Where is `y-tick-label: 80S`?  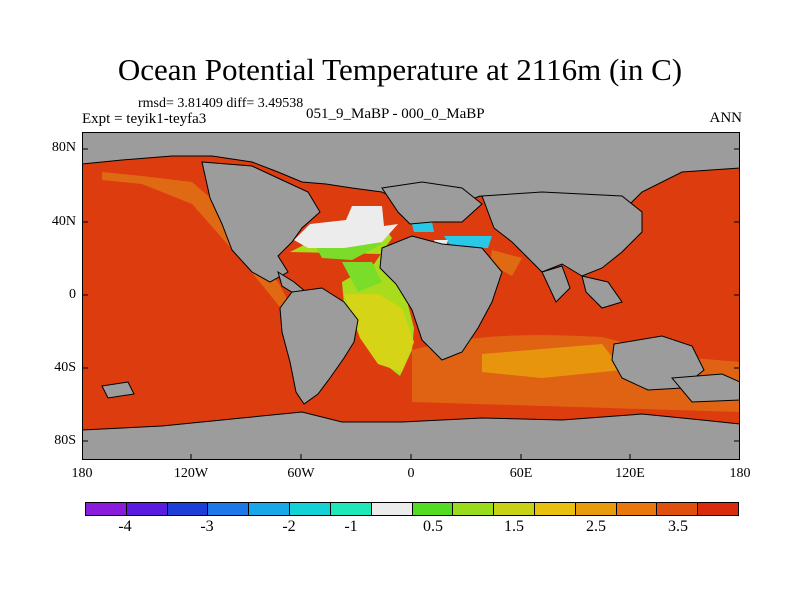
y-tick-label: 80S is located at coordinates (65, 440).